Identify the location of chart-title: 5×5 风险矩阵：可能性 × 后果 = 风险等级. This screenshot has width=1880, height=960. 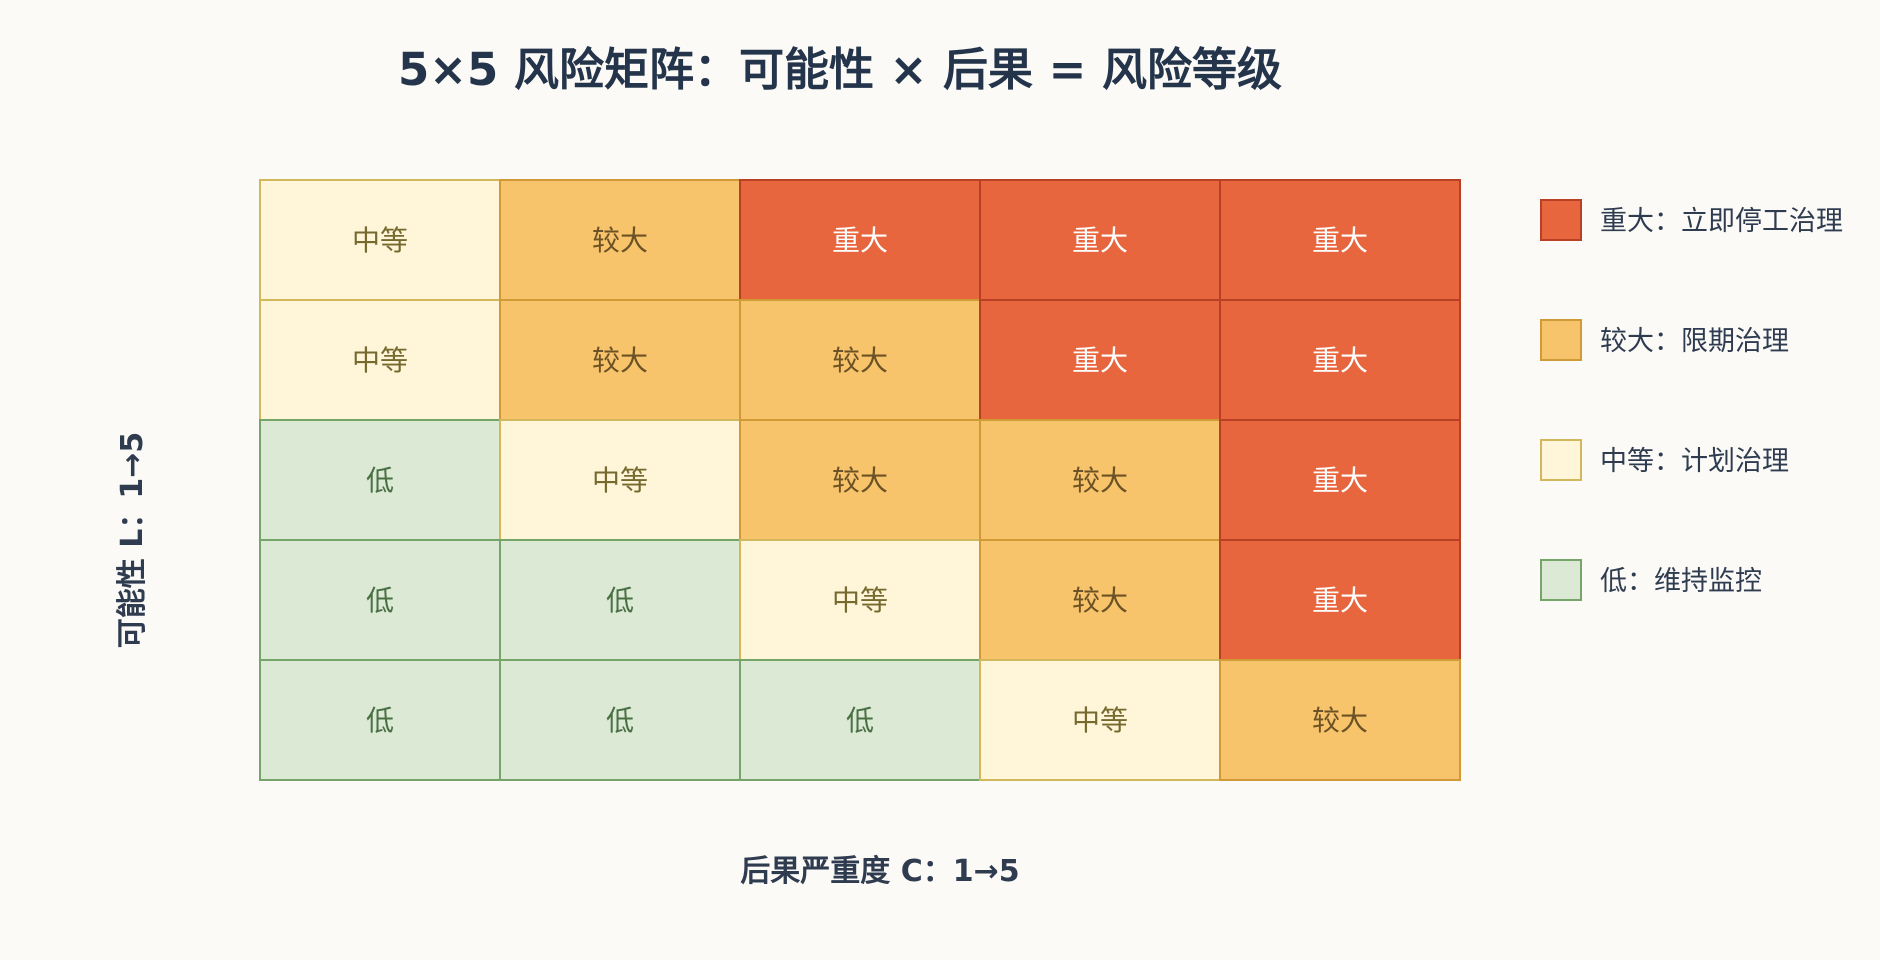
(840, 69).